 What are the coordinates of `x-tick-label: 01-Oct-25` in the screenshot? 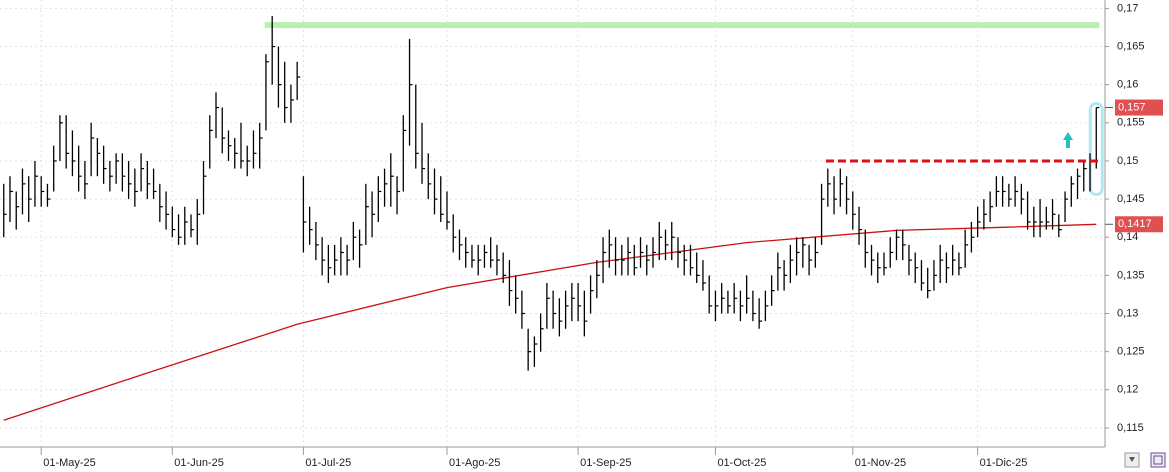 It's located at (741, 463).